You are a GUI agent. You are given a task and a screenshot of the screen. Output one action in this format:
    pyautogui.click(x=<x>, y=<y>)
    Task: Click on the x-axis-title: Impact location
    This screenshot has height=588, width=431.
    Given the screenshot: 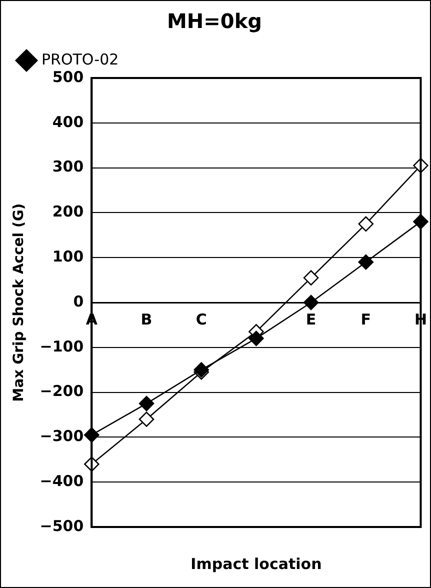 What is the action you would take?
    pyautogui.click(x=256, y=563)
    